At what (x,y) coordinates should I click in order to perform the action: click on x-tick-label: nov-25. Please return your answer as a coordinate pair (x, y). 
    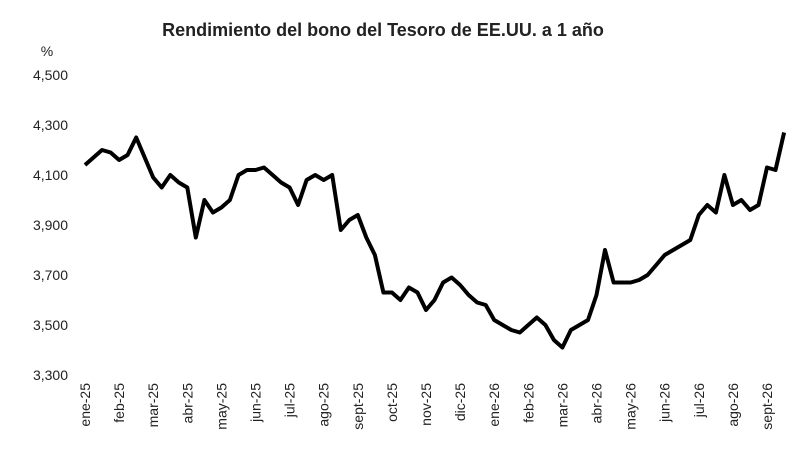
    Looking at the image, I should click on (426, 404).